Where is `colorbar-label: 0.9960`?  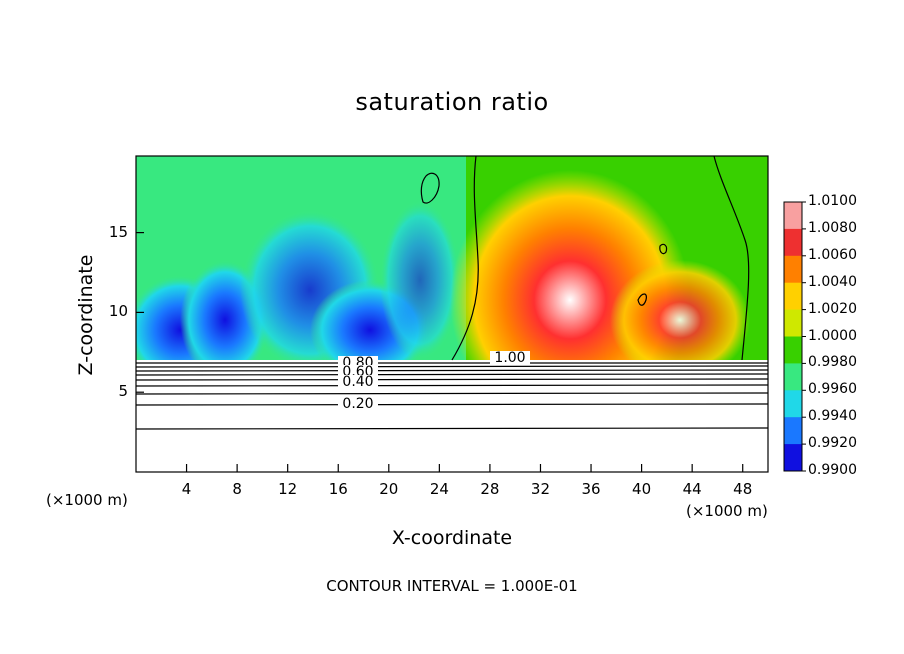
colorbar-label: 0.9960 is located at coordinates (832, 389).